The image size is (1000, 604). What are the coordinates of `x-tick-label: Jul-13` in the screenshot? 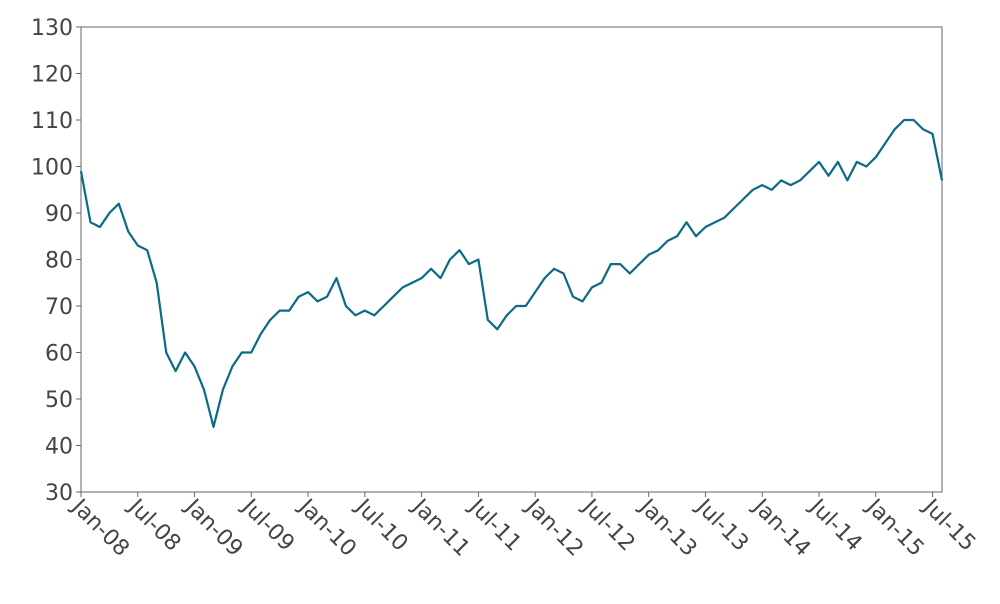 It's located at (721, 524).